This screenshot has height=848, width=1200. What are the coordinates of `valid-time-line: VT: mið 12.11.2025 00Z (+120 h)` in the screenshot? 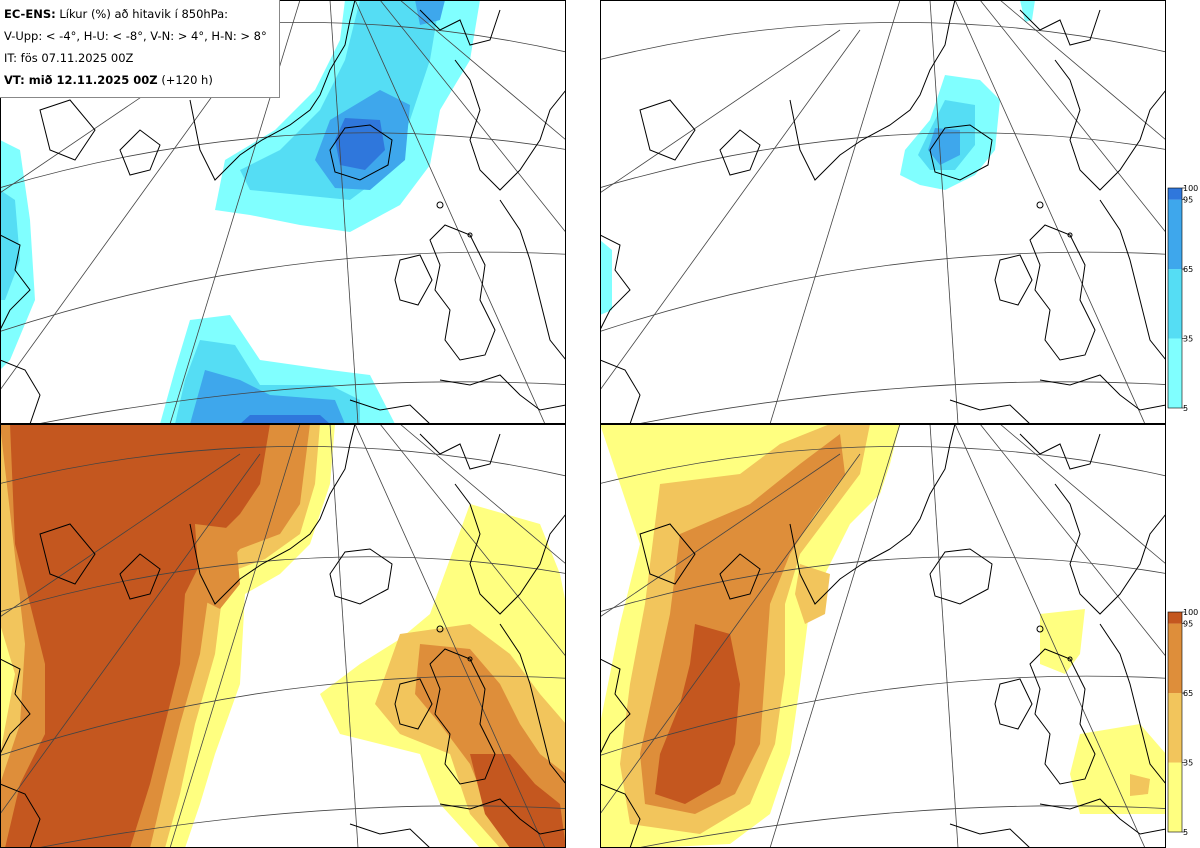 It's located at (141, 80).